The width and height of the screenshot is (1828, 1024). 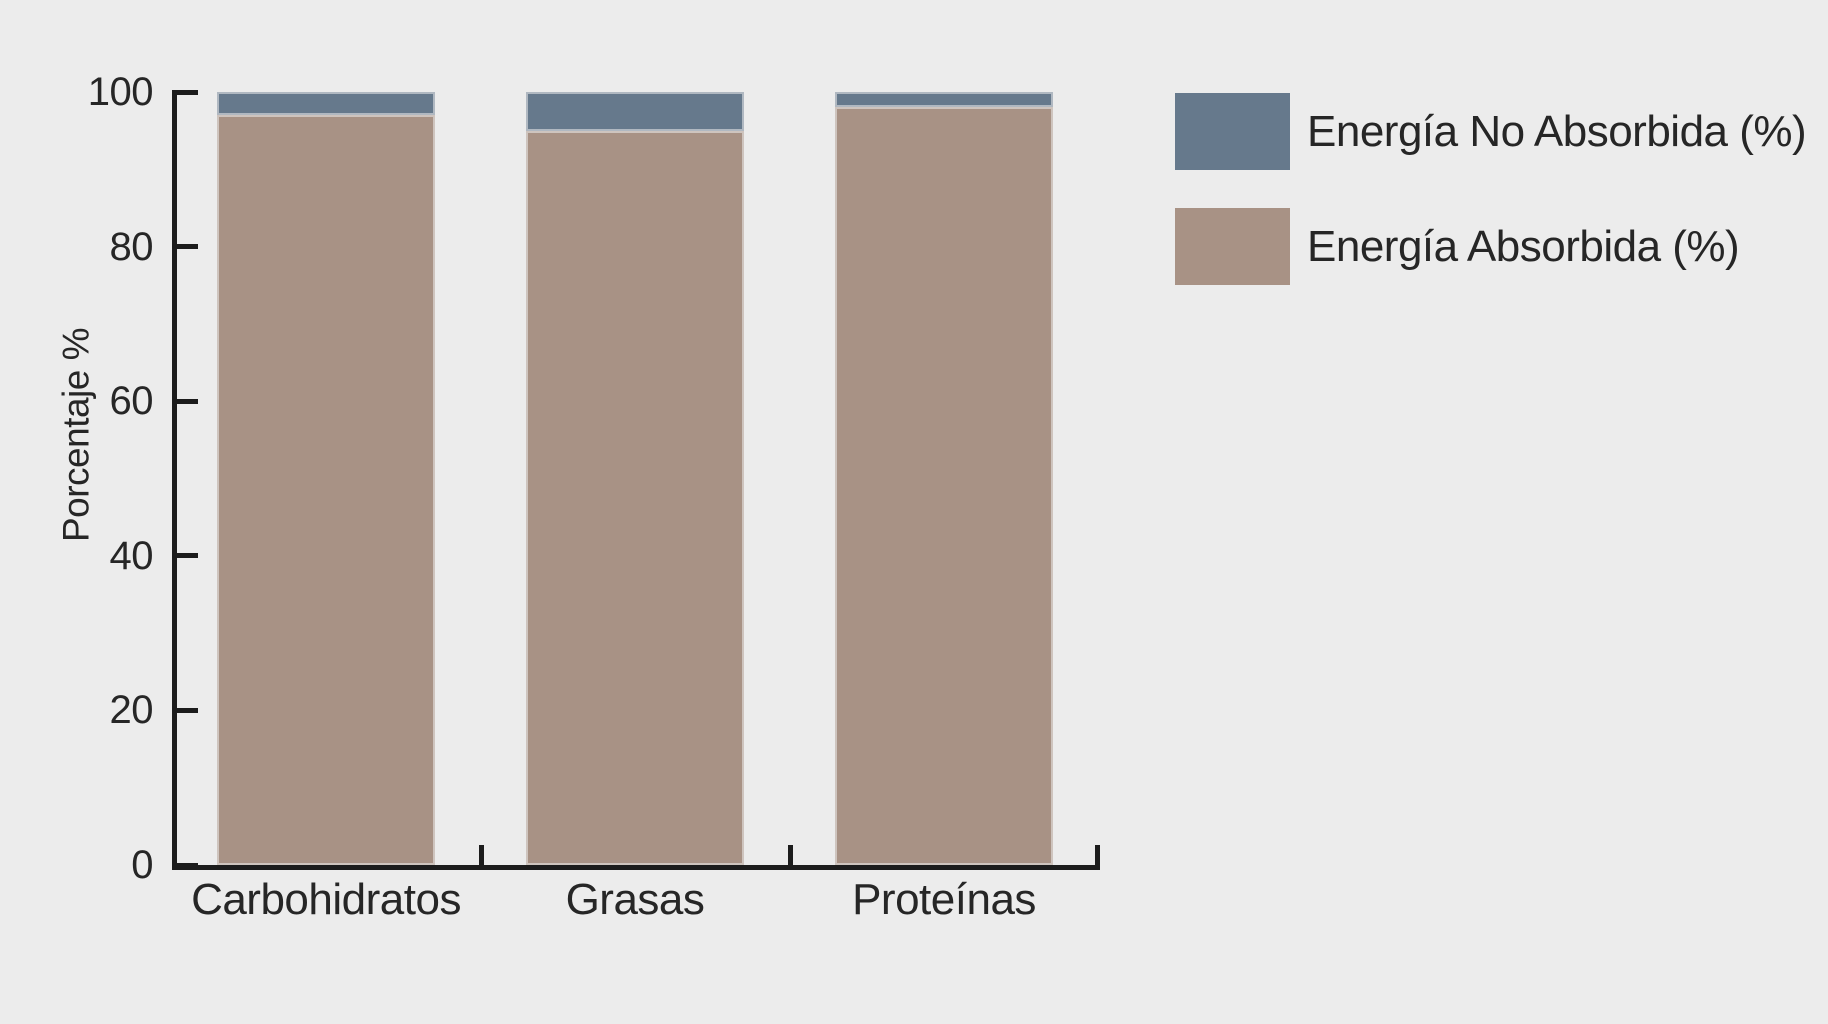 What do you see at coordinates (76, 435) in the screenshot?
I see `y-axis-title: Porcentaje %` at bounding box center [76, 435].